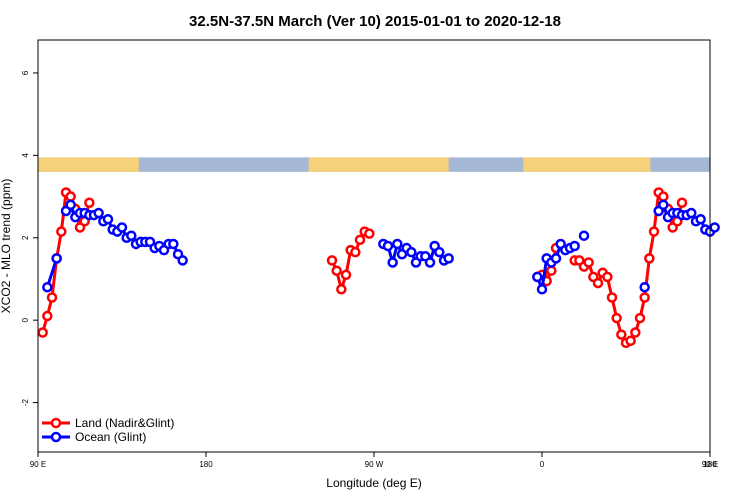 The height and width of the screenshot is (500, 750). Describe the element at coordinates (373, 483) in the screenshot. I see `x-axis-label: Longitude (deg E)` at that location.